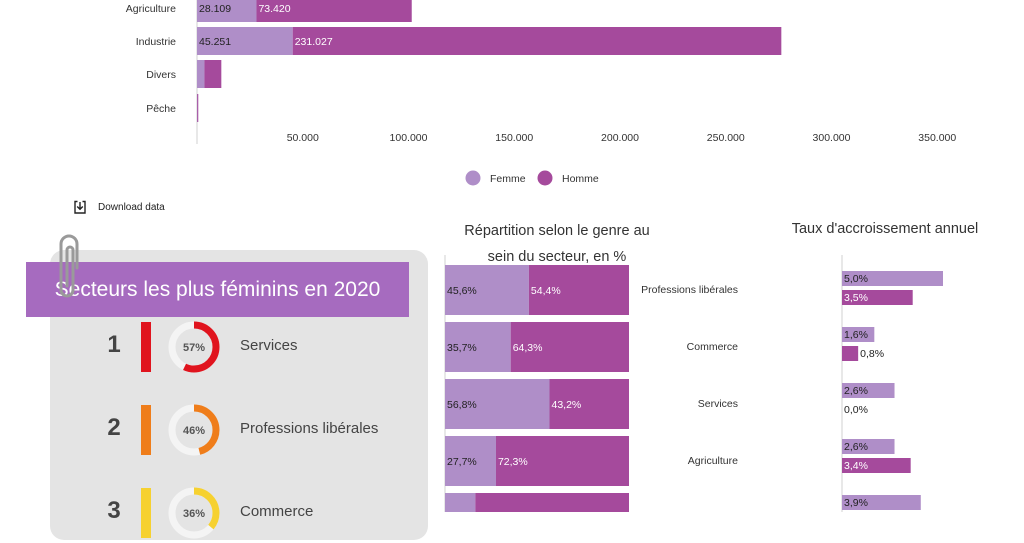 The width and height of the screenshot is (1024, 543). Describe the element at coordinates (528, 348) in the screenshot. I see `data-label: 64,3%` at that location.